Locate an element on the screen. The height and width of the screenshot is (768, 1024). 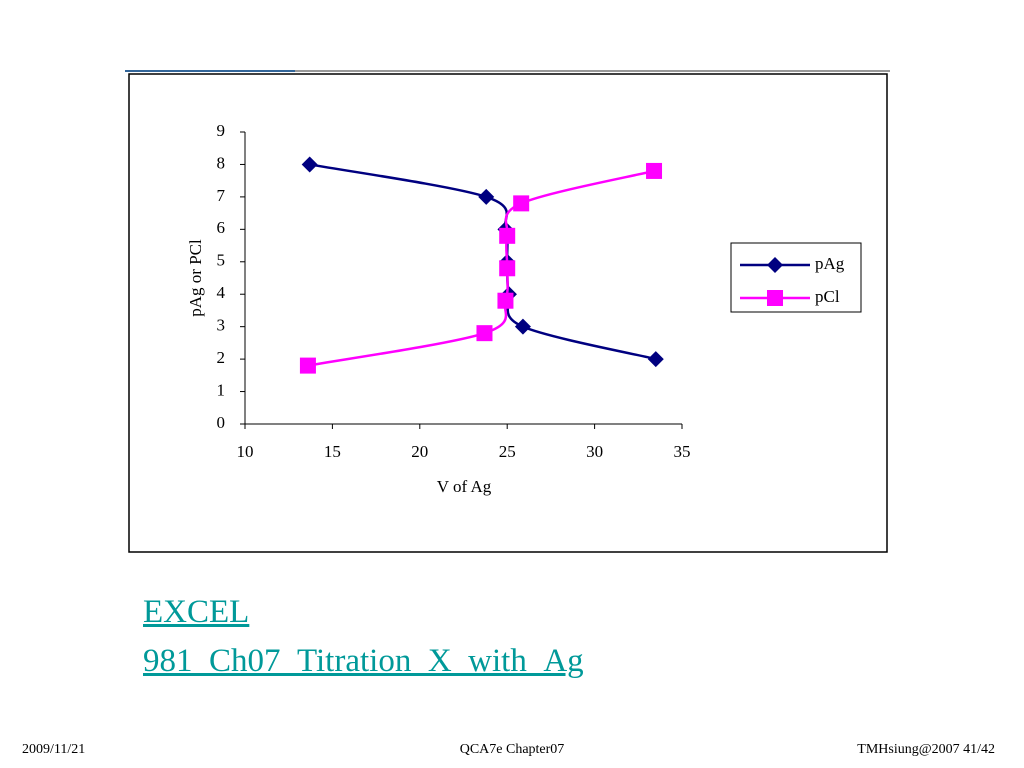
y-tick-label: 6 is located at coordinates (221, 227).